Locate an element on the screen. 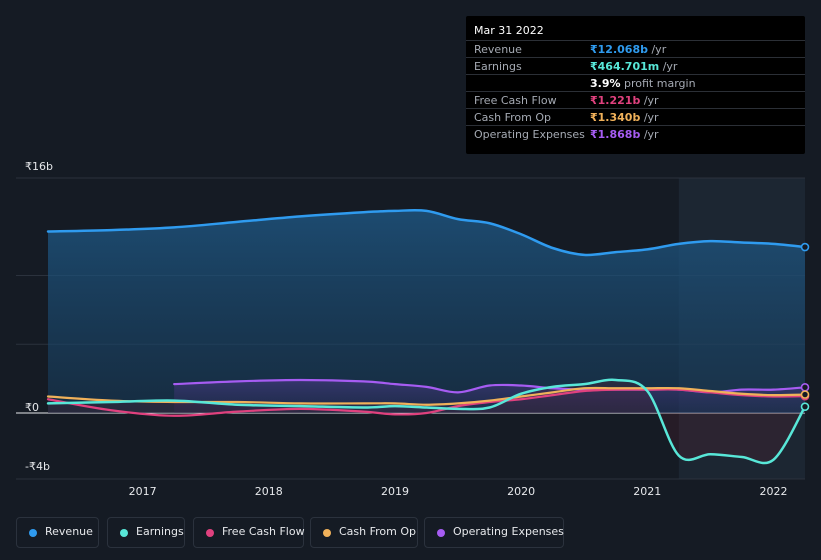 This screenshot has width=821, height=560. revenue-end-point is located at coordinates (805, 247).